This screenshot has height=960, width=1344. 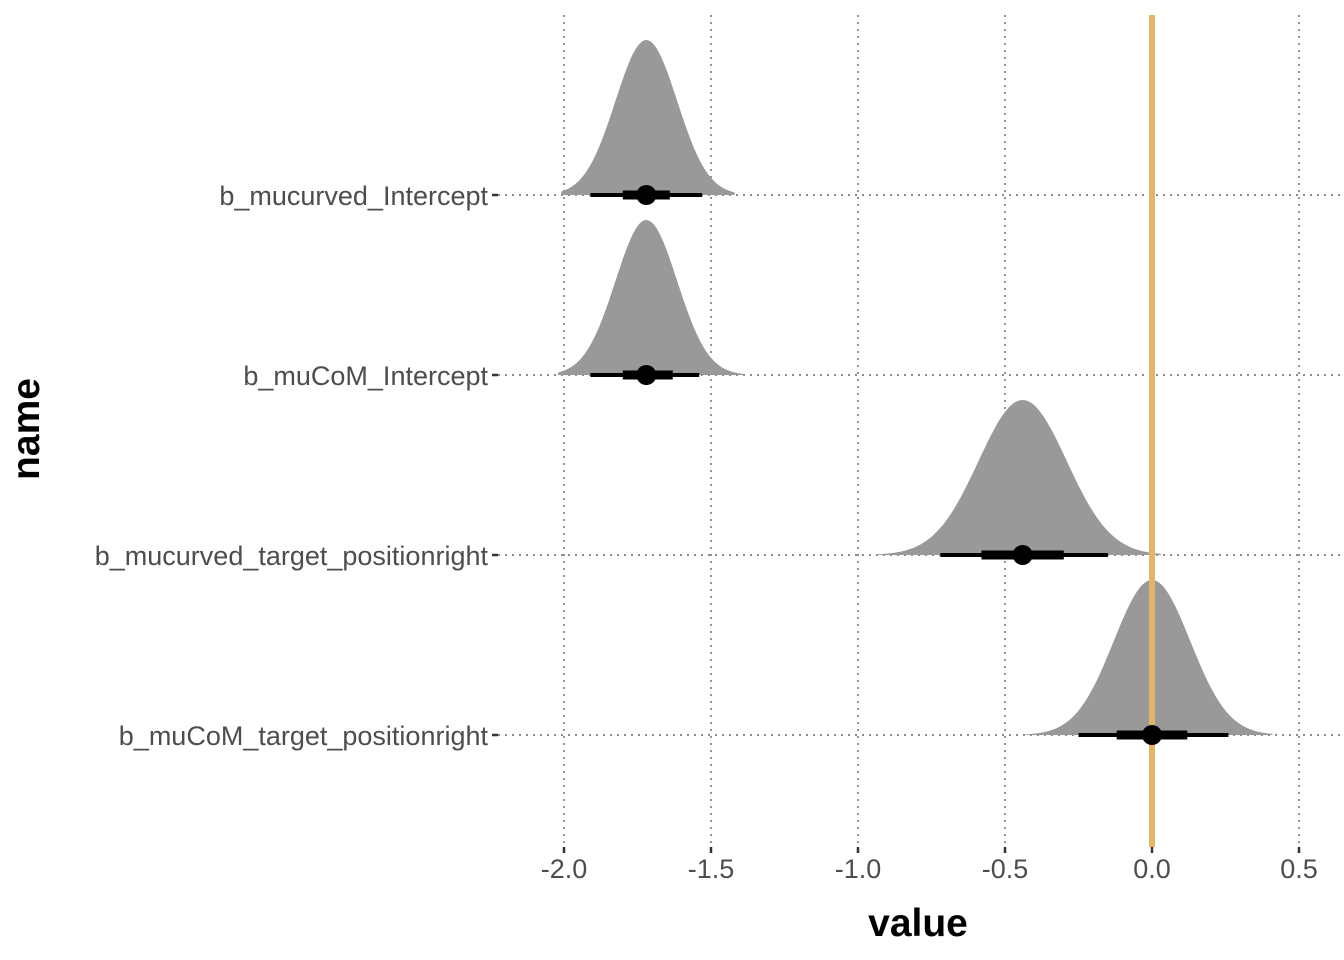 I want to click on x-tick-label: 0.5, so click(x=1299, y=869).